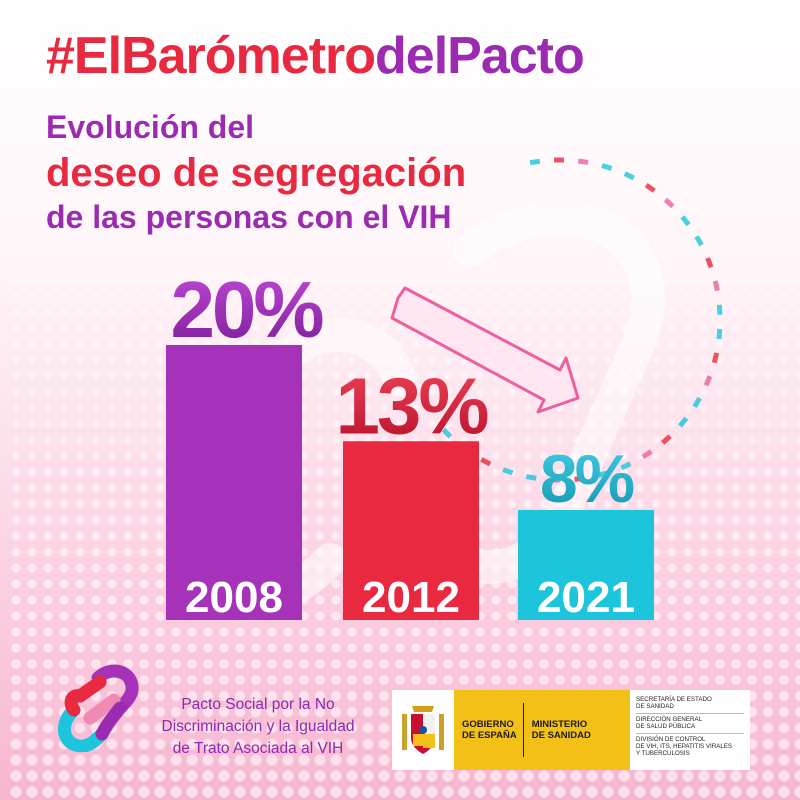 The height and width of the screenshot is (800, 800). Describe the element at coordinates (587, 479) in the screenshot. I see `value-label: 8%` at that location.